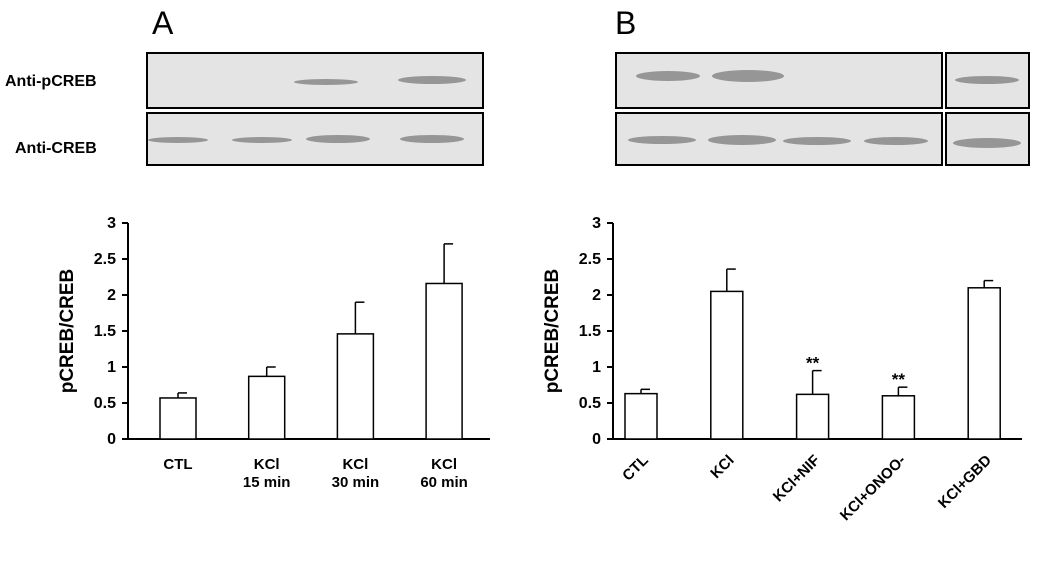 The height and width of the screenshot is (566, 1045). What do you see at coordinates (356, 473) in the screenshot?
I see `x-tick-label: KCl 30 min` at bounding box center [356, 473].